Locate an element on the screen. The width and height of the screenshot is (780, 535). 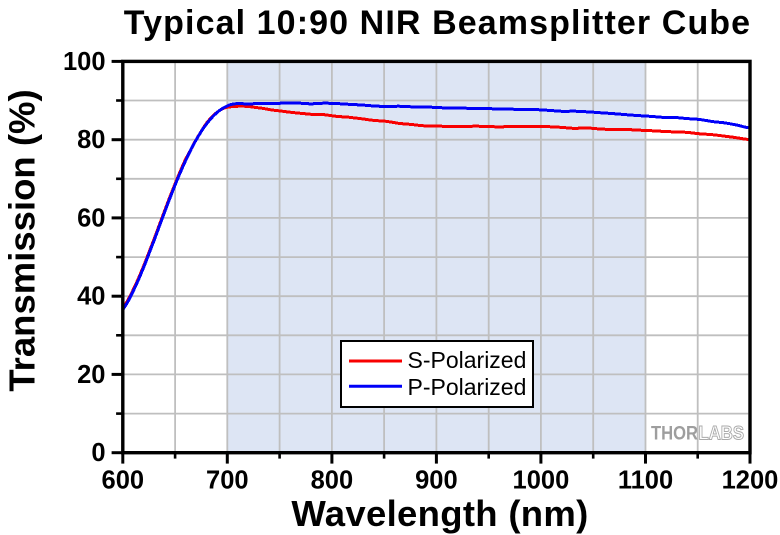
svg-text: 1100 is located at coordinates (645, 481).